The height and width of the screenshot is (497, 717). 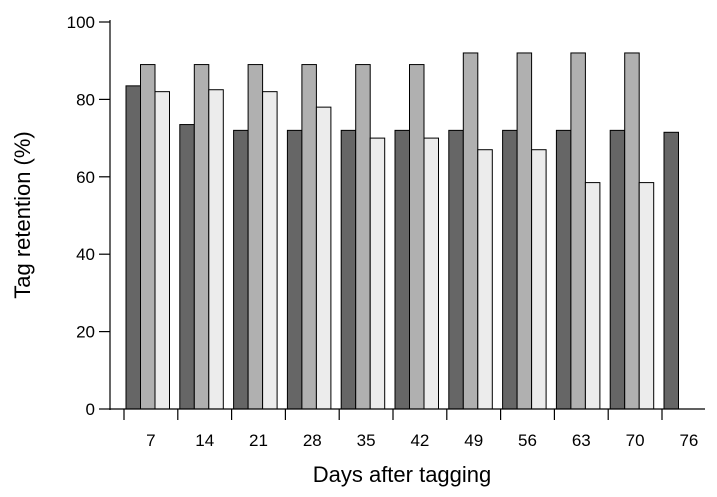 What do you see at coordinates (81, 22) in the screenshot?
I see `y-tick-label: 100` at bounding box center [81, 22].